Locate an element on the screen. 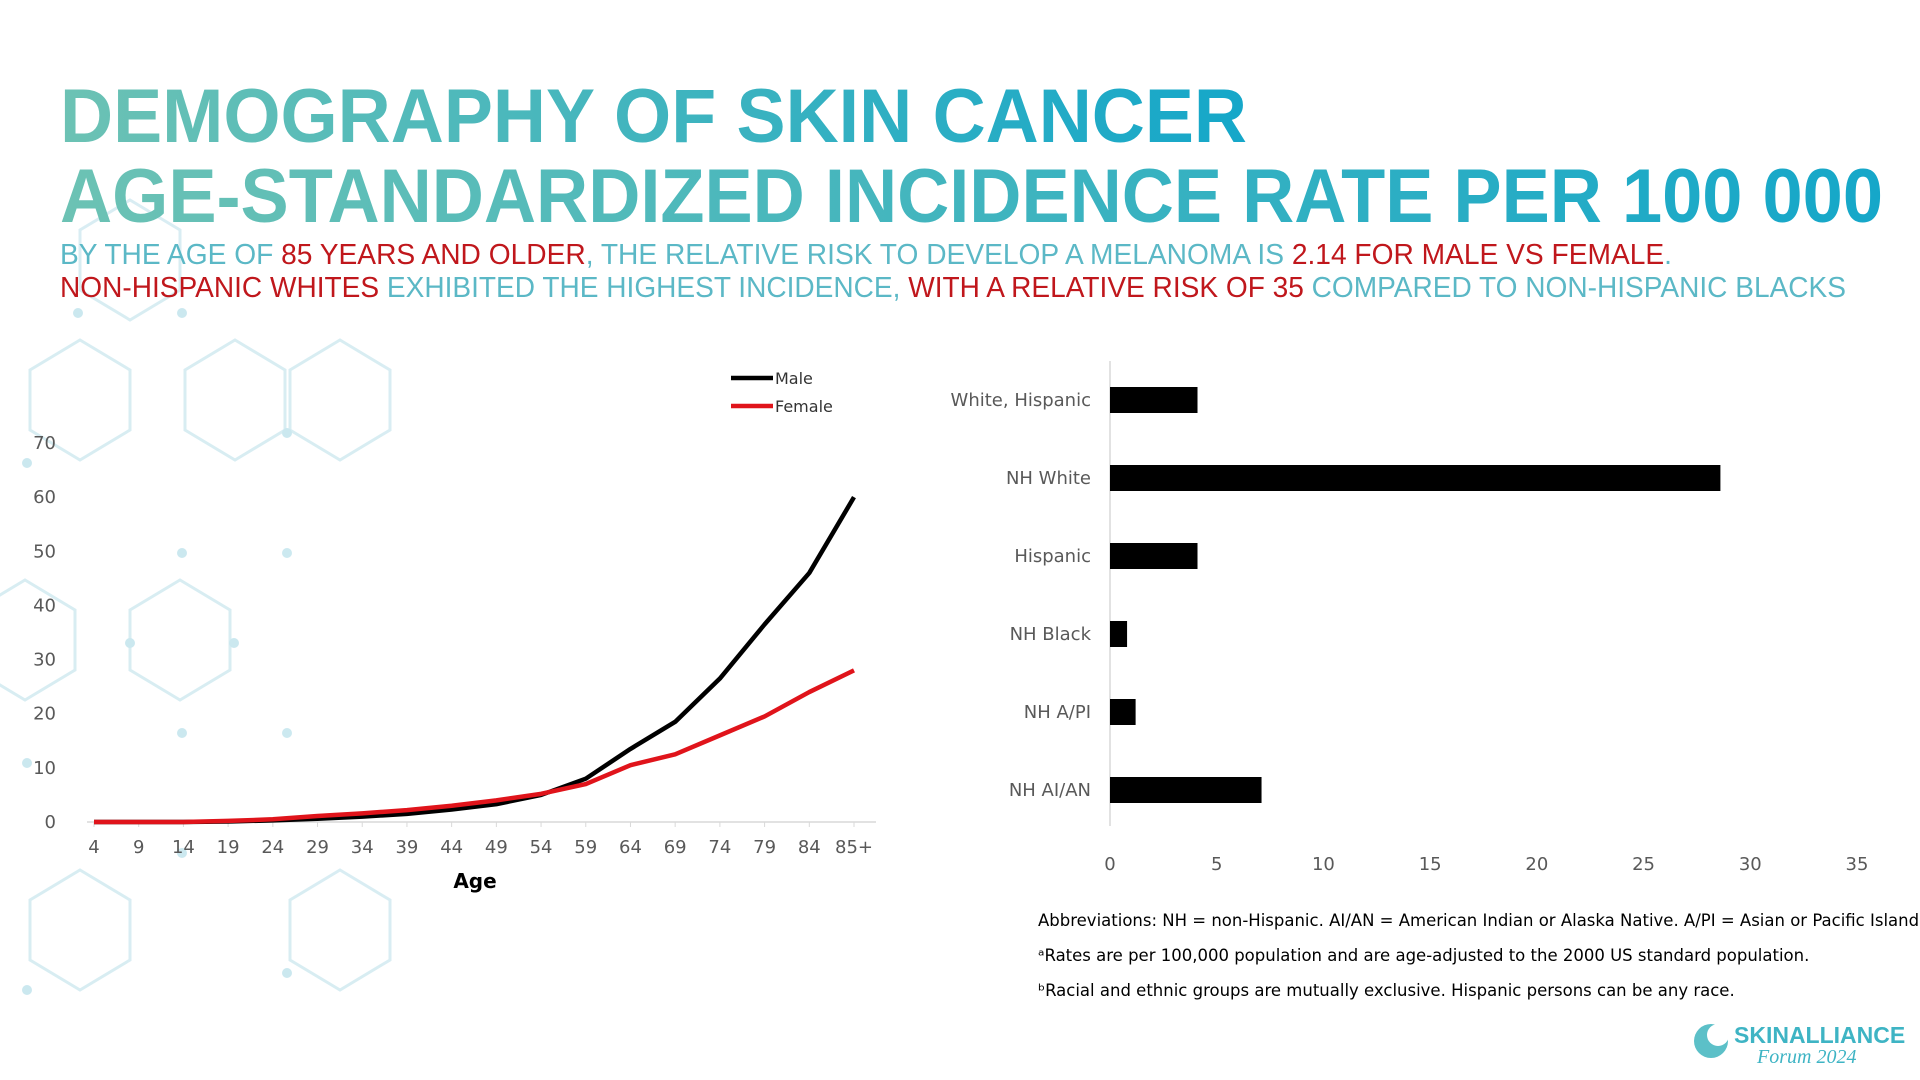 This screenshot has height=1080, width=1920. x-tick-label: 35 is located at coordinates (1857, 864).